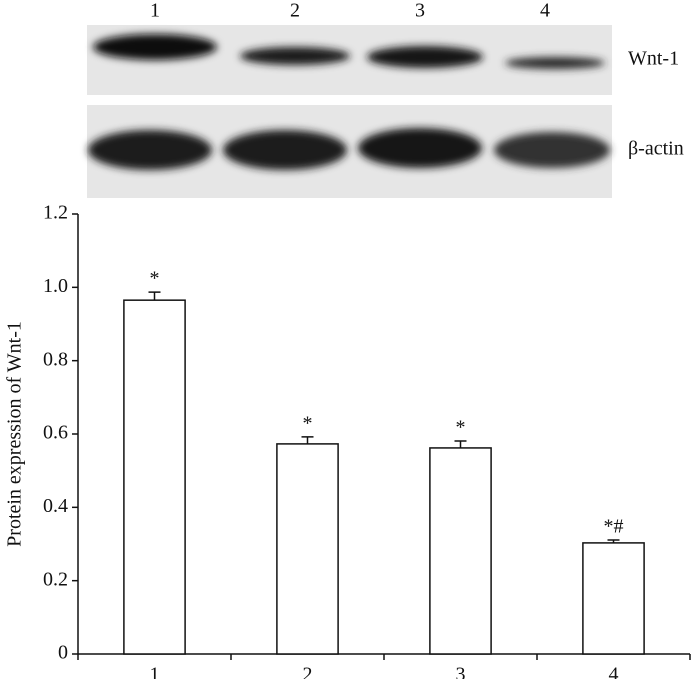 This screenshot has height=679, width=700. I want to click on annotation: *#, so click(614, 527).